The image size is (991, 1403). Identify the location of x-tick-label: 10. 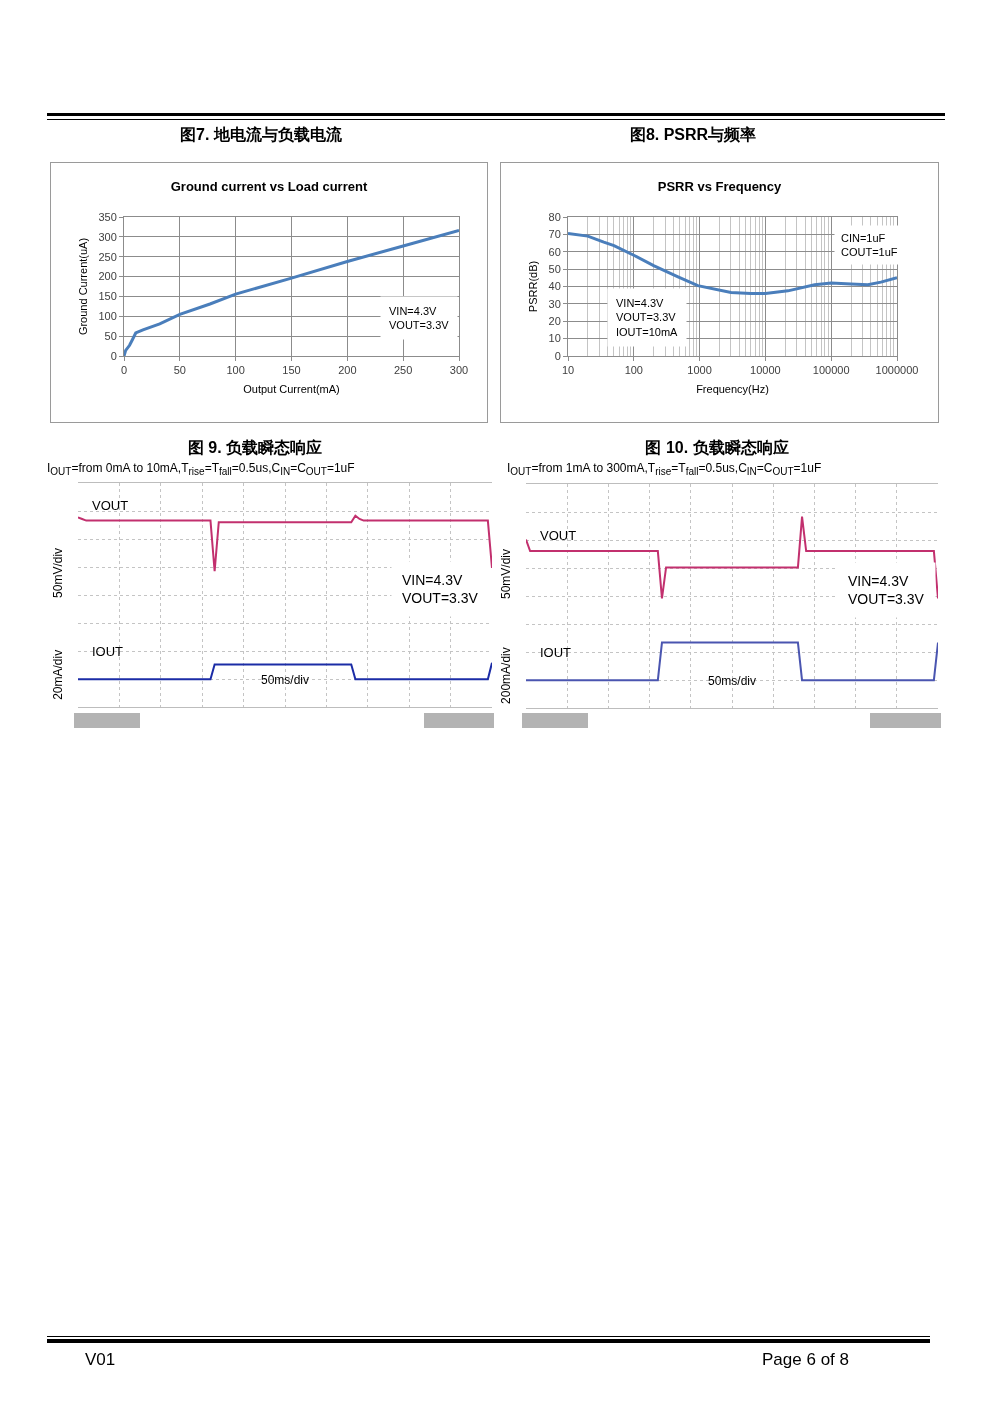
(568, 370).